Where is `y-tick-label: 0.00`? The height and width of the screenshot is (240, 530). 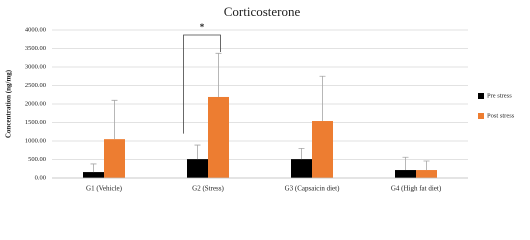 y-tick-label: 0.00 is located at coordinates (40, 177).